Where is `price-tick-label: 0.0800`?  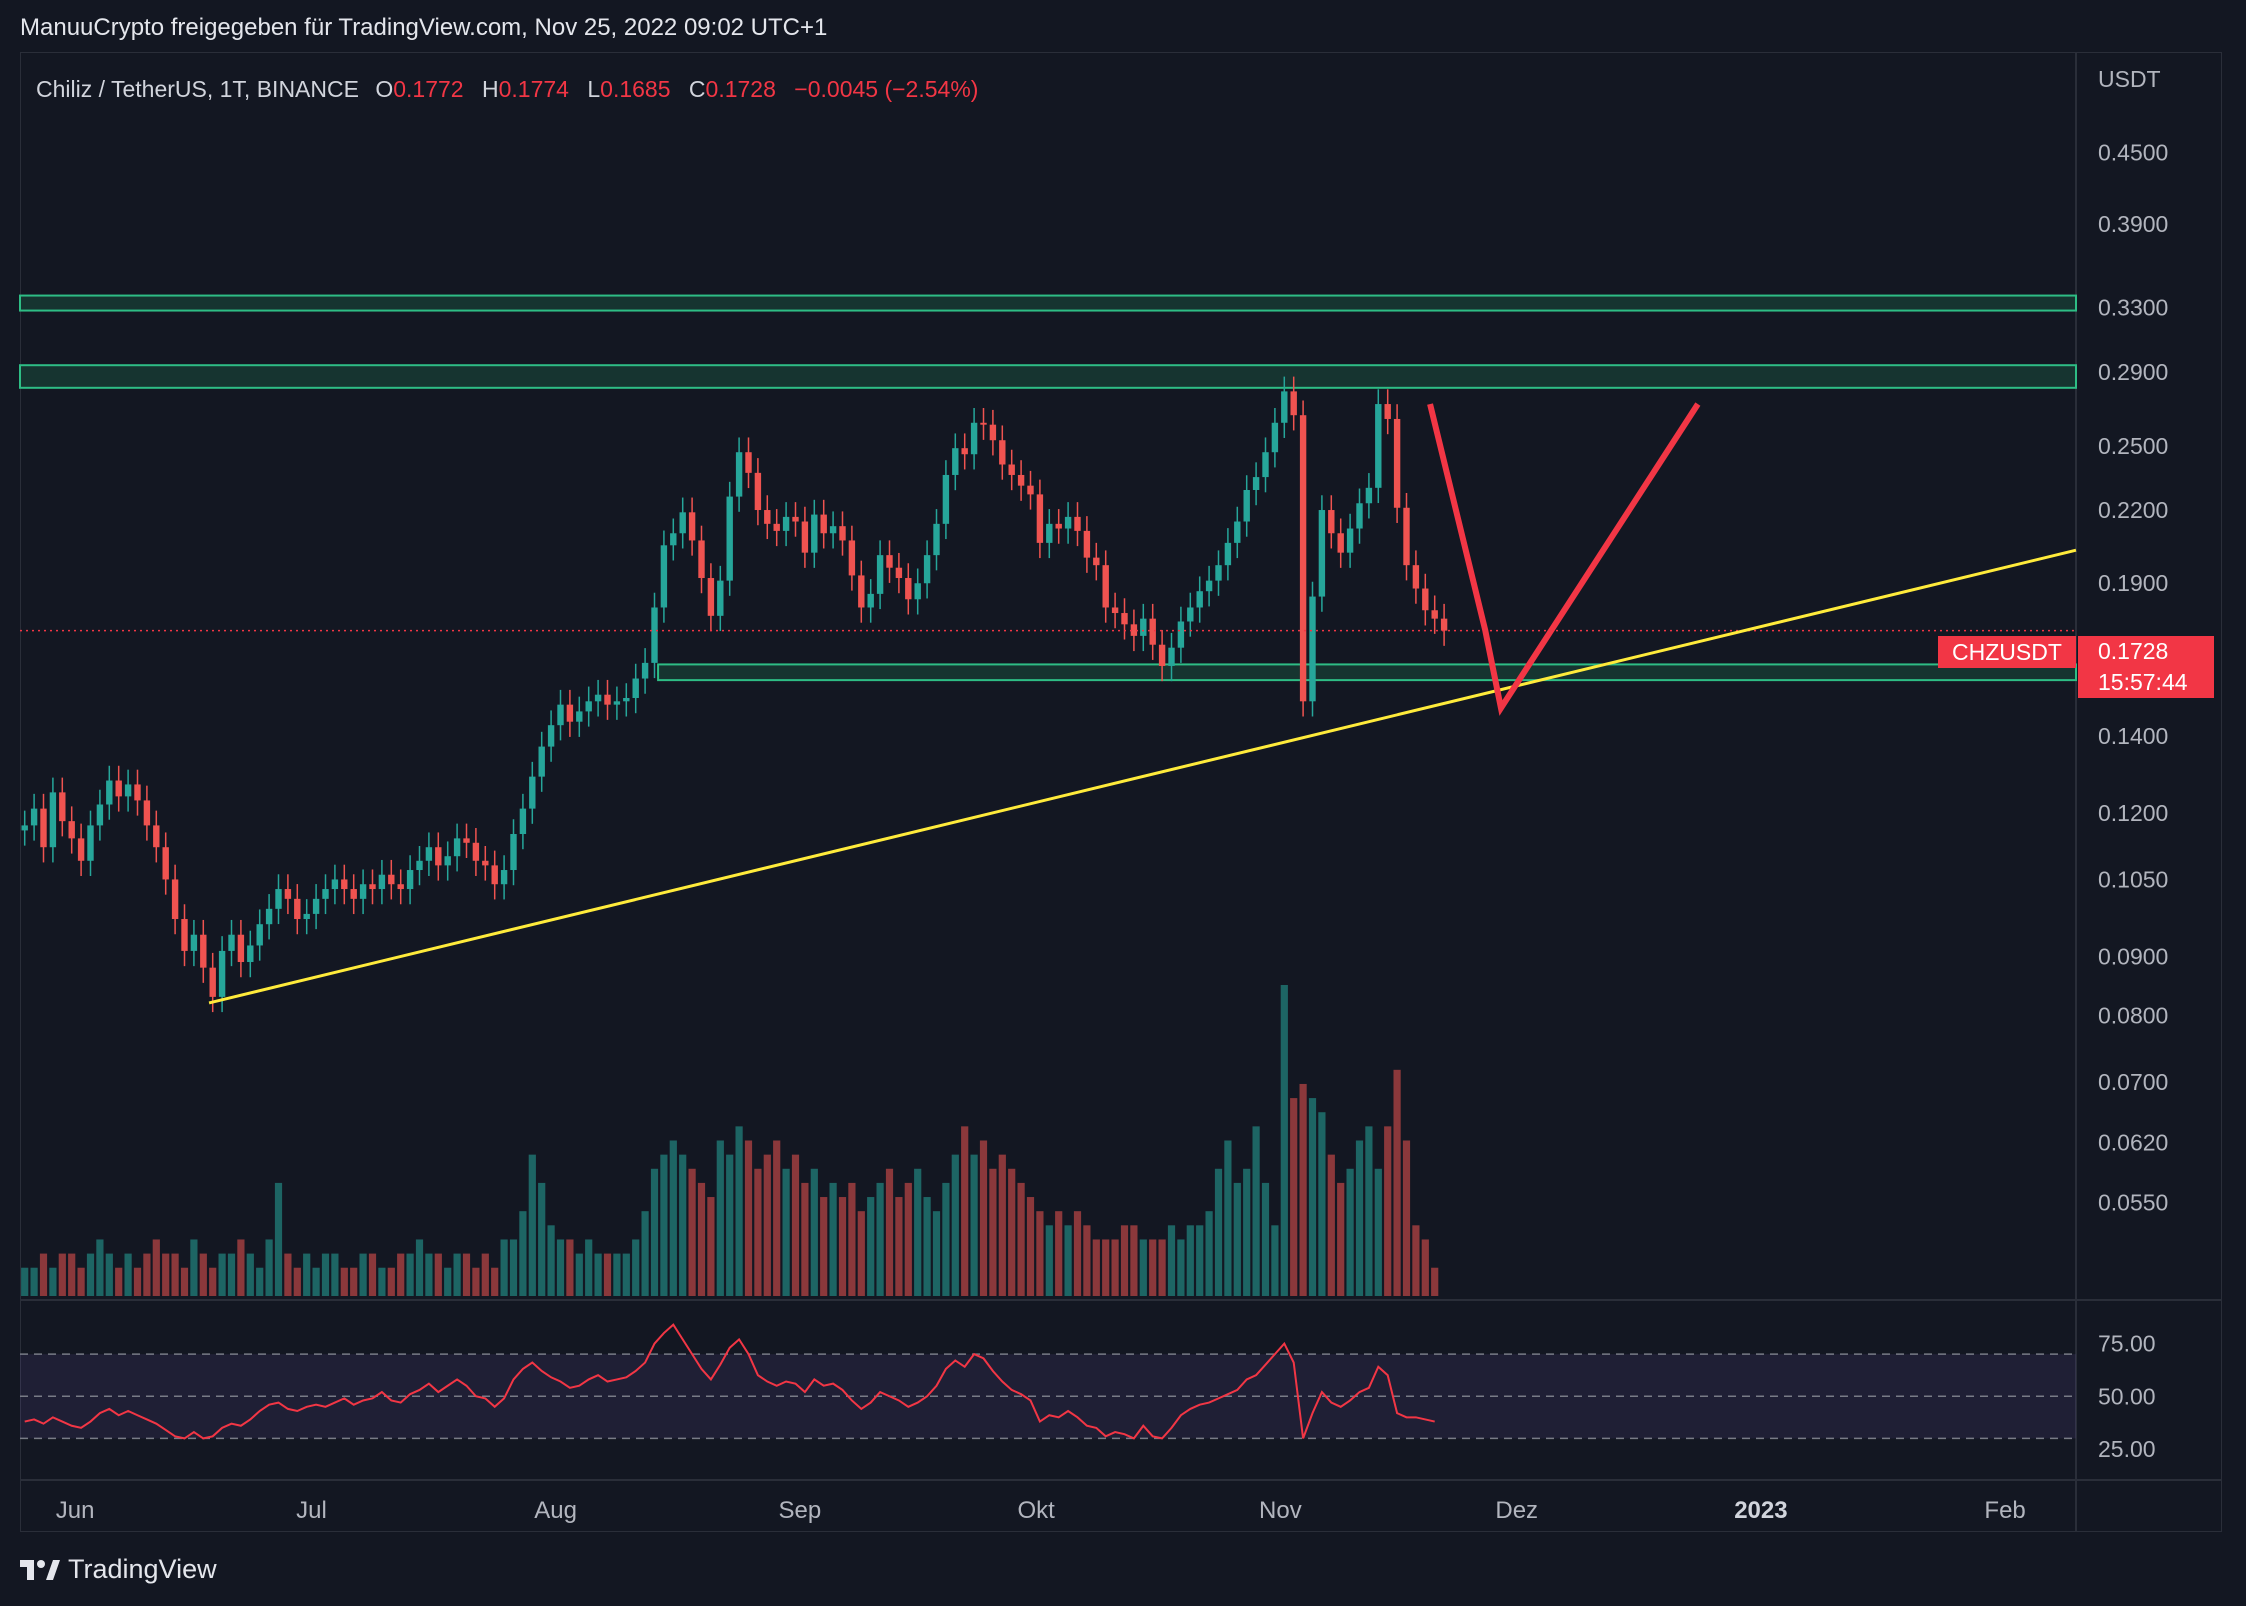 price-tick-label: 0.0800 is located at coordinates (2133, 1015).